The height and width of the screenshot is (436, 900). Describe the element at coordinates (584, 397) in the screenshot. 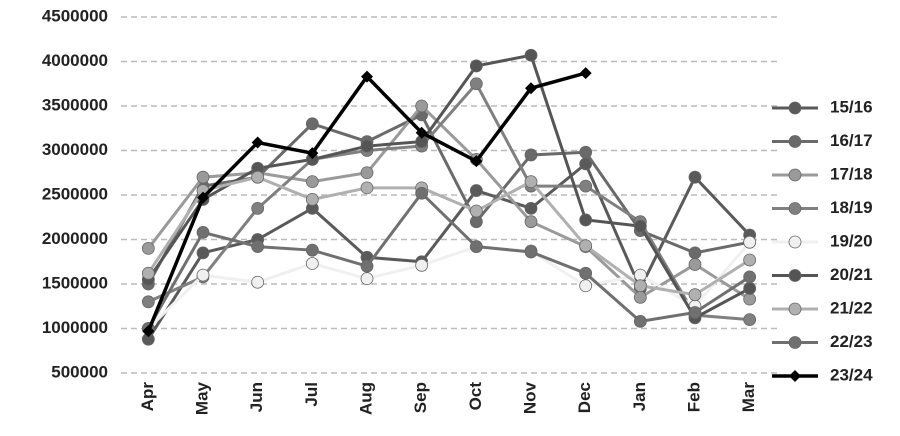

I see `x-tick-label: Dec` at that location.